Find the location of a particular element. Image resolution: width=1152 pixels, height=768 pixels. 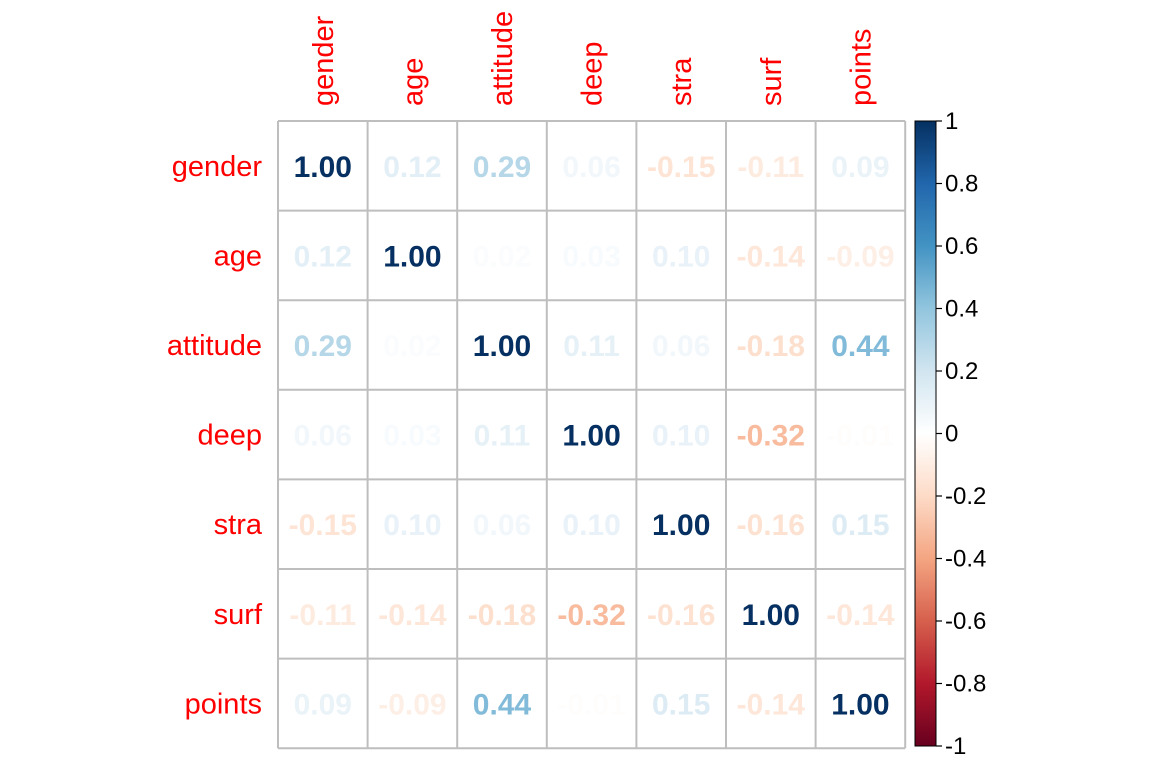

cell-value-attitude-age: 0.02 is located at coordinates (412, 346).